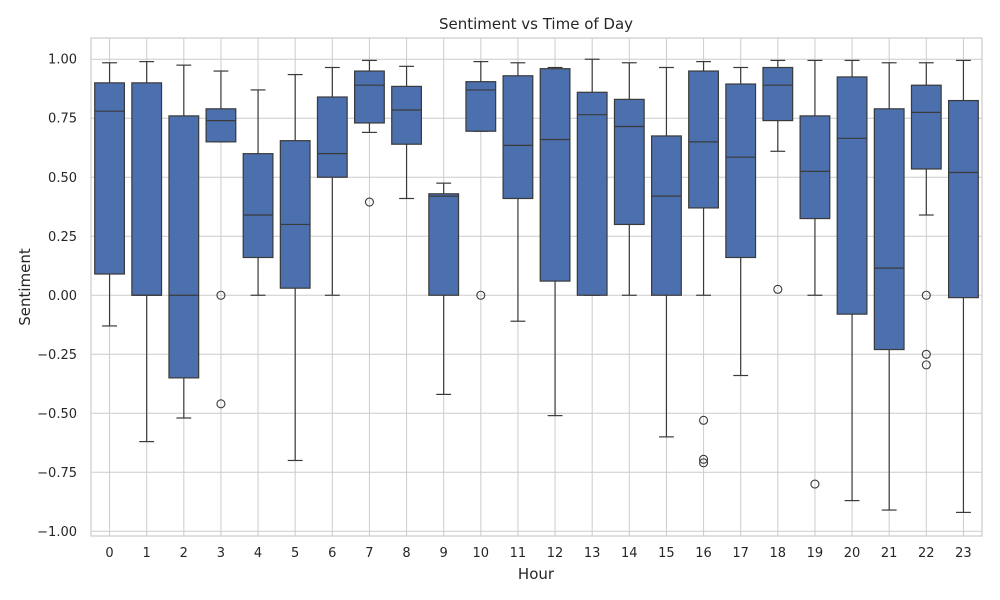  Describe the element at coordinates (406, 553) in the screenshot. I see `x-tick-label: 8` at that location.